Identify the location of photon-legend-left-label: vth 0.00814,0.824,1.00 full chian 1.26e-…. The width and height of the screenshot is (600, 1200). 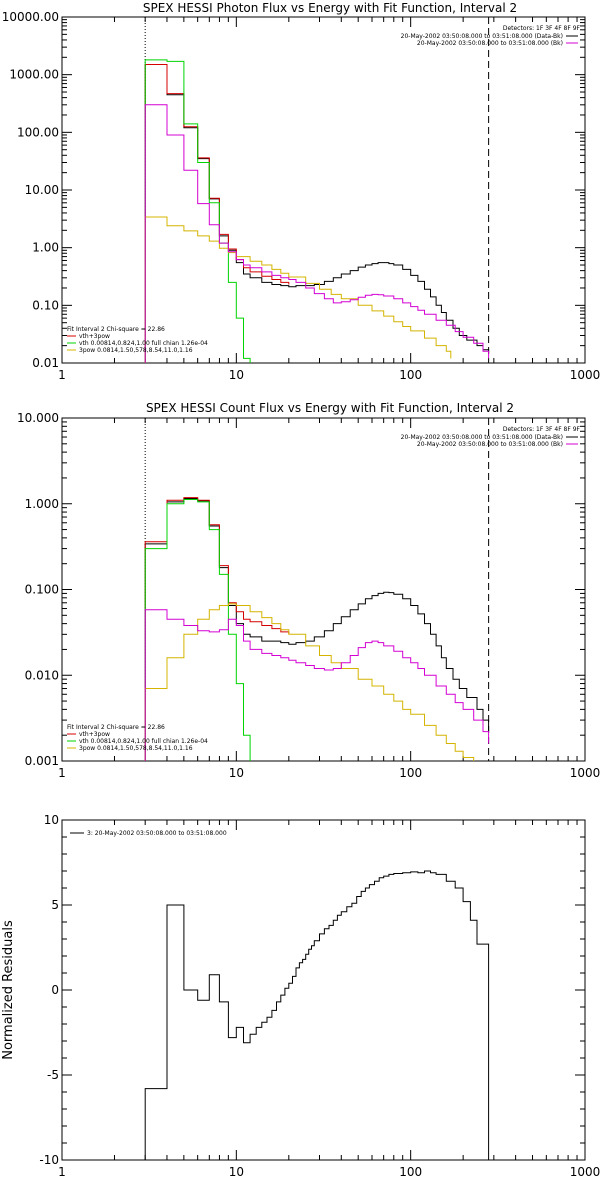
(143, 343).